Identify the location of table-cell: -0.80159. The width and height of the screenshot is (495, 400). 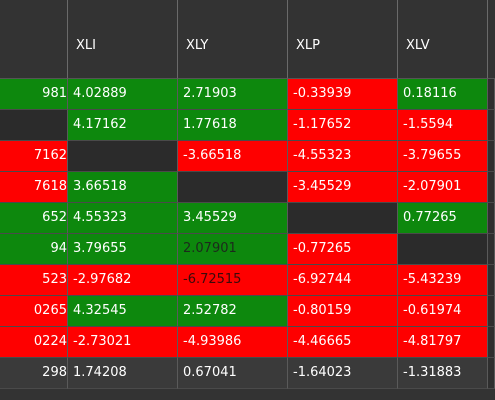
(343, 311).